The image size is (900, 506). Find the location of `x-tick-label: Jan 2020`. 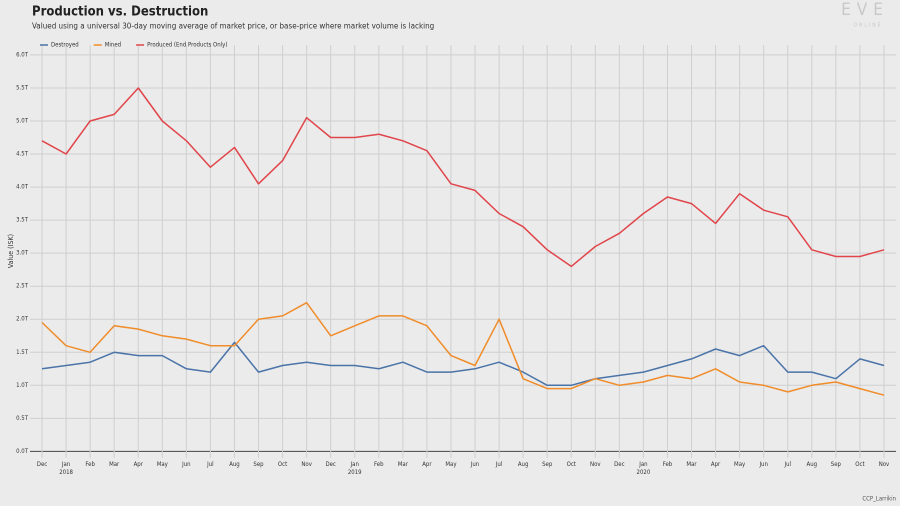

x-tick-label: Jan 2020 is located at coordinates (644, 468).